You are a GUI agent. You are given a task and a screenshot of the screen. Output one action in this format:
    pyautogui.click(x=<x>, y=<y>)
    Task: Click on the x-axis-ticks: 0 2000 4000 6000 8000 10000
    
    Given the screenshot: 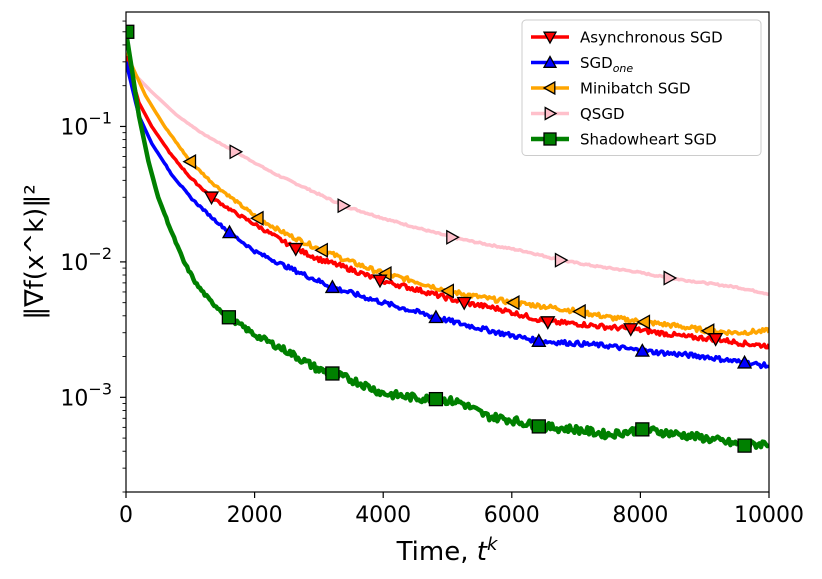 What is the action you would take?
    pyautogui.click(x=461, y=510)
    